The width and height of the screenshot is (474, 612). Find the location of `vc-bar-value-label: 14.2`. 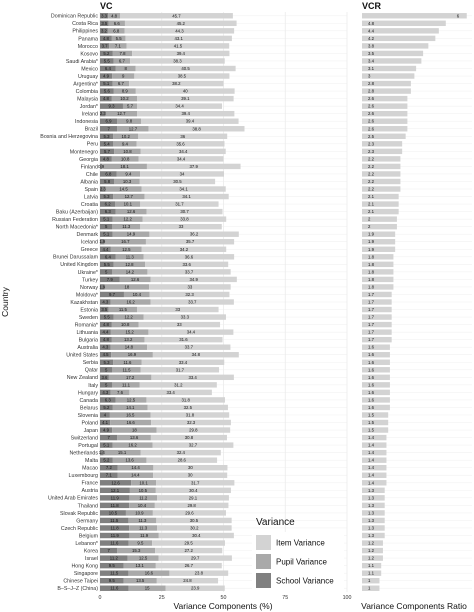

vc-bar-value-label: 14.2 is located at coordinates (130, 271).